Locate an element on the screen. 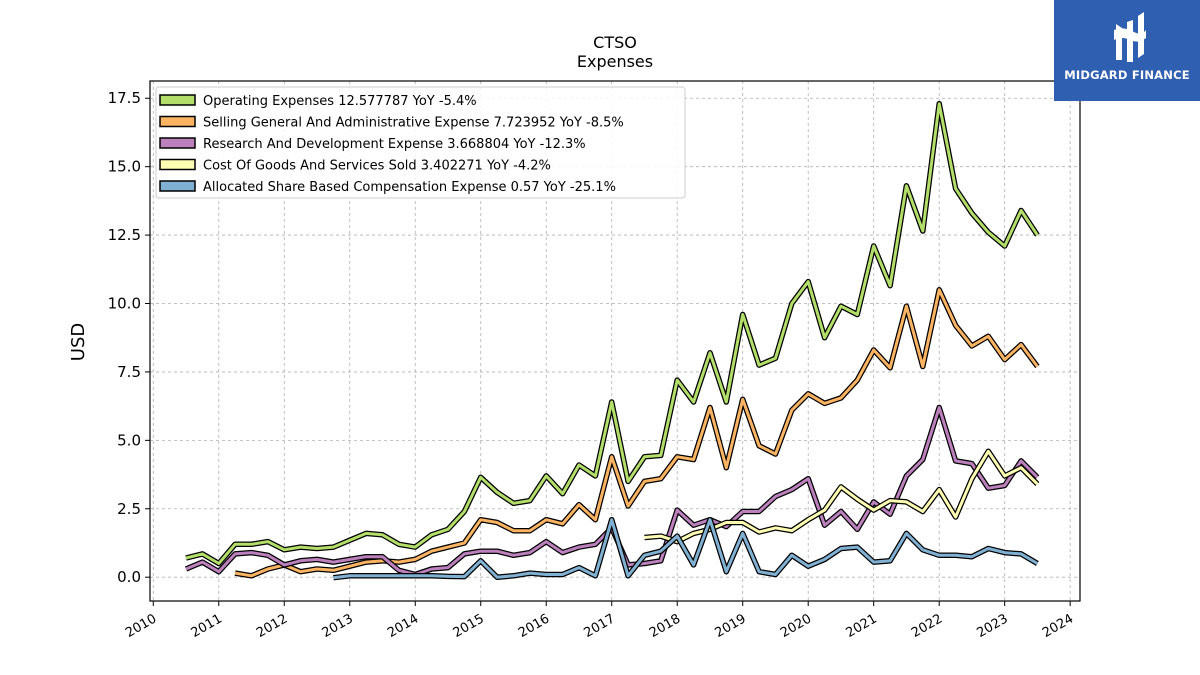 The width and height of the screenshot is (1200, 675). x-tick-label: 2022 is located at coordinates (927, 626).